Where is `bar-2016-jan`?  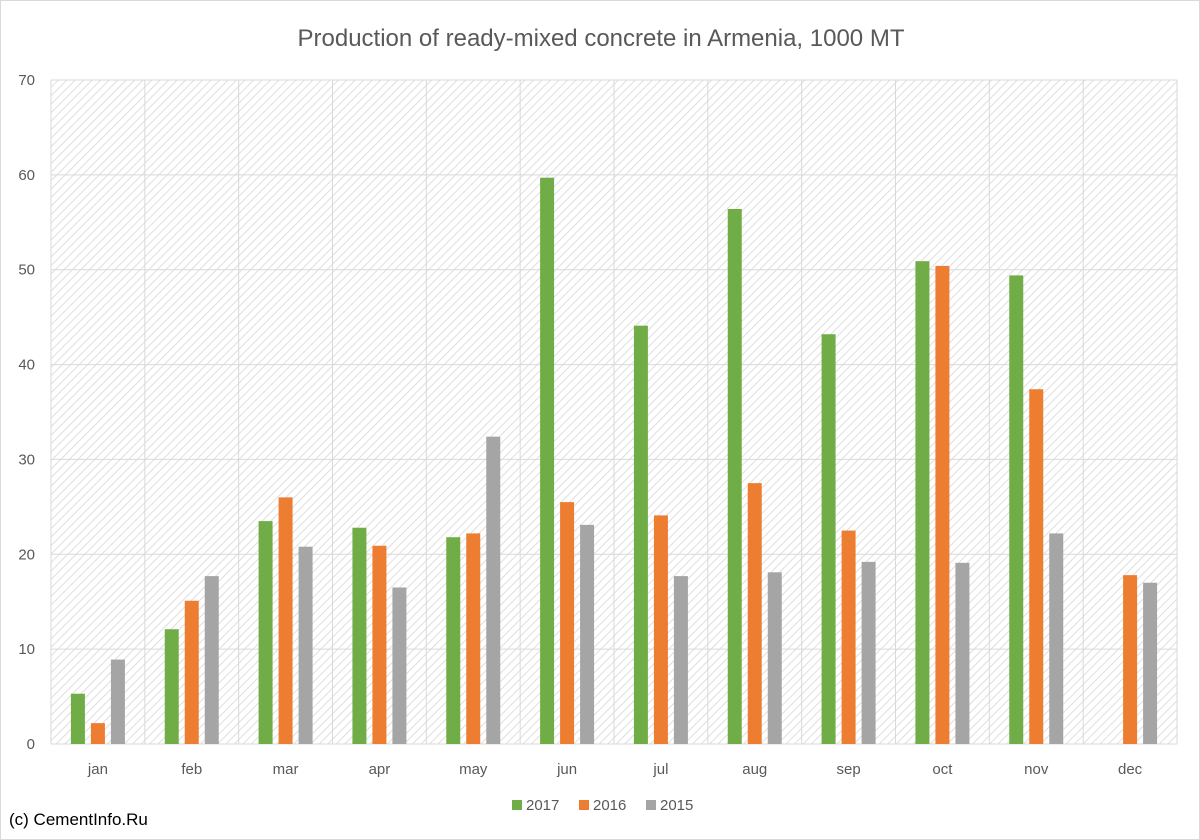 bar-2016-jan is located at coordinates (97, 733).